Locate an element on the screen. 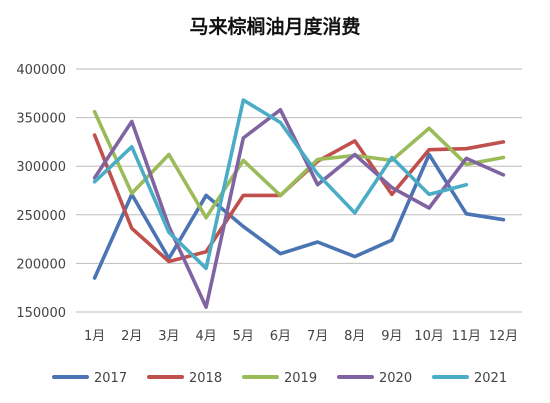 This screenshot has width=550, height=403. x-tick-label: 1月 is located at coordinates (94, 336).